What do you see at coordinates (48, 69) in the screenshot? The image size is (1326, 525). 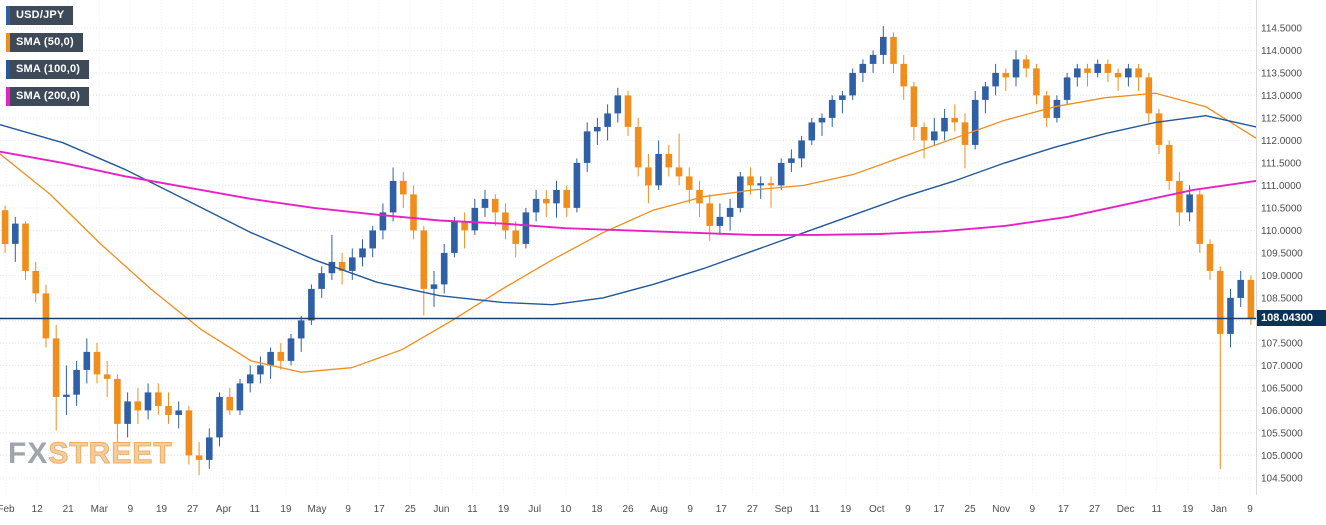 I see `legend-sma-100: SMA (100,0)` at bounding box center [48, 69].